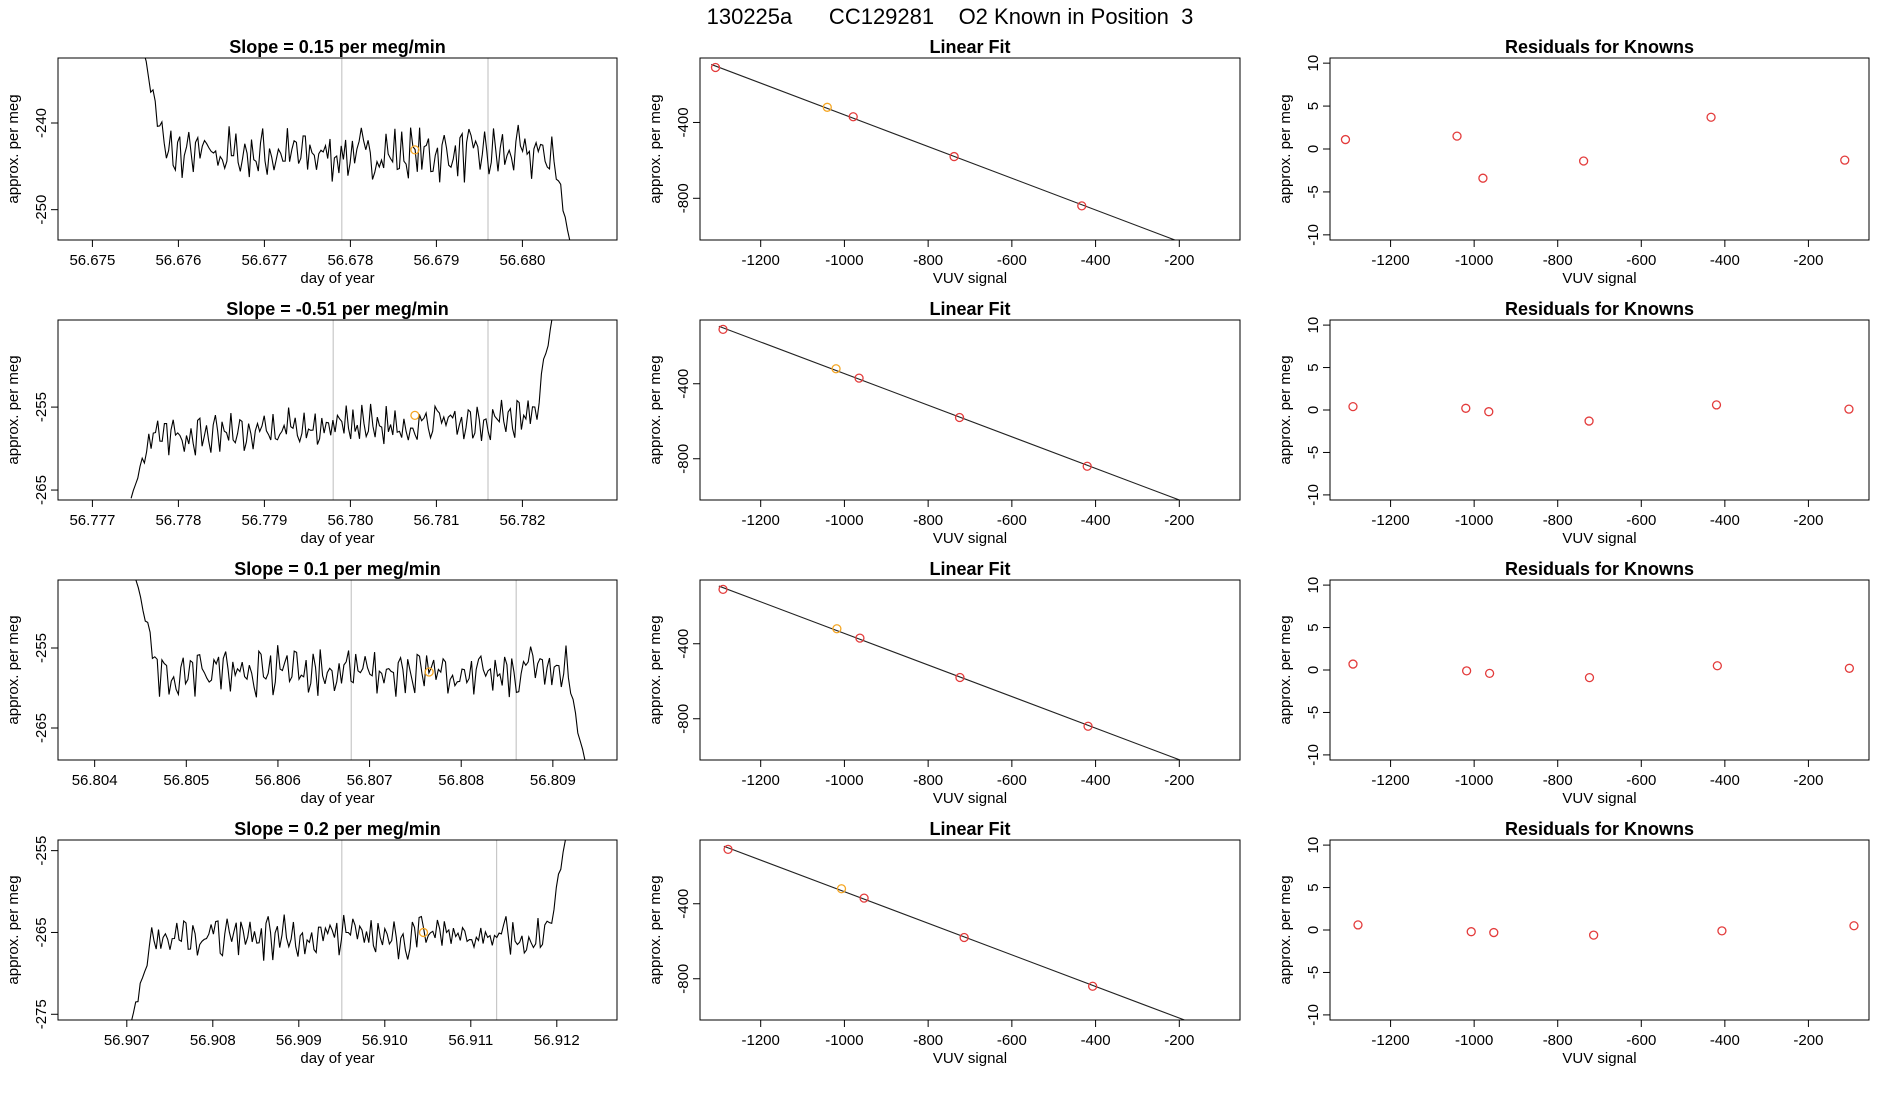 This screenshot has width=1900, height=1100. I want to click on drift-ytick-label: -240, so click(41, 123).